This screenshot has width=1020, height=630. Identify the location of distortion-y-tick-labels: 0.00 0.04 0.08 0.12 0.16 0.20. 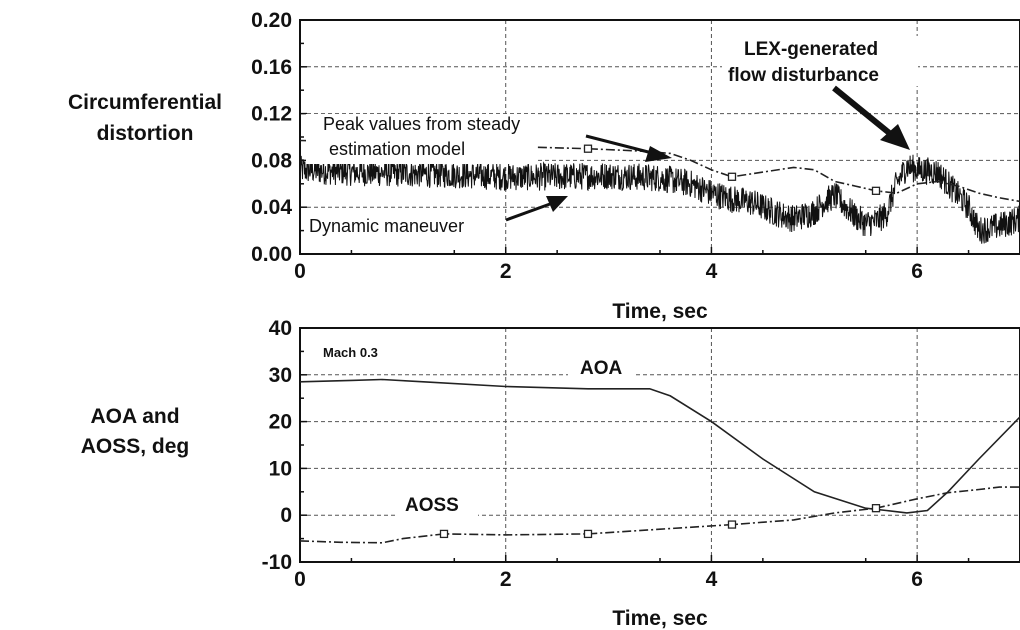
(271, 137).